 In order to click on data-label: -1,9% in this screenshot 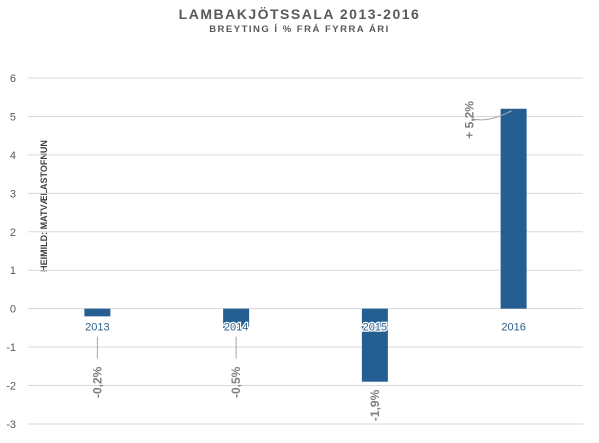, I will do `click(375, 405)`.